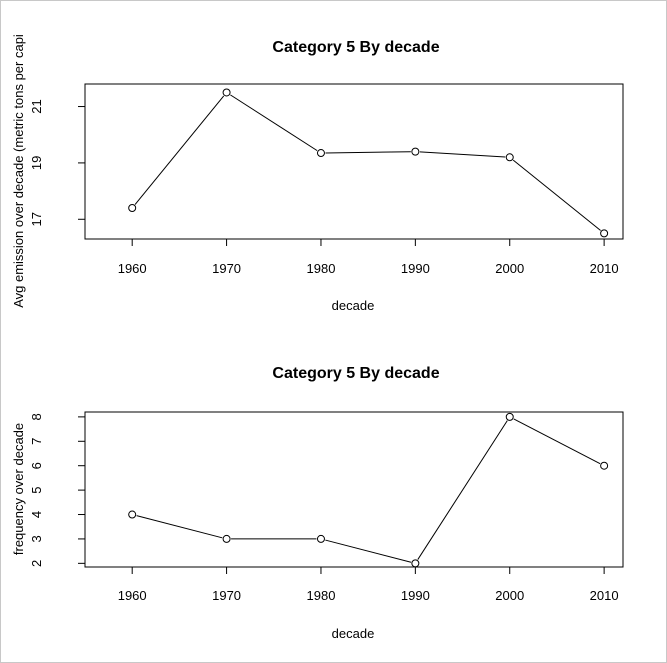  Describe the element at coordinates (36, 441) in the screenshot. I see `y-tick-label: 7` at that location.